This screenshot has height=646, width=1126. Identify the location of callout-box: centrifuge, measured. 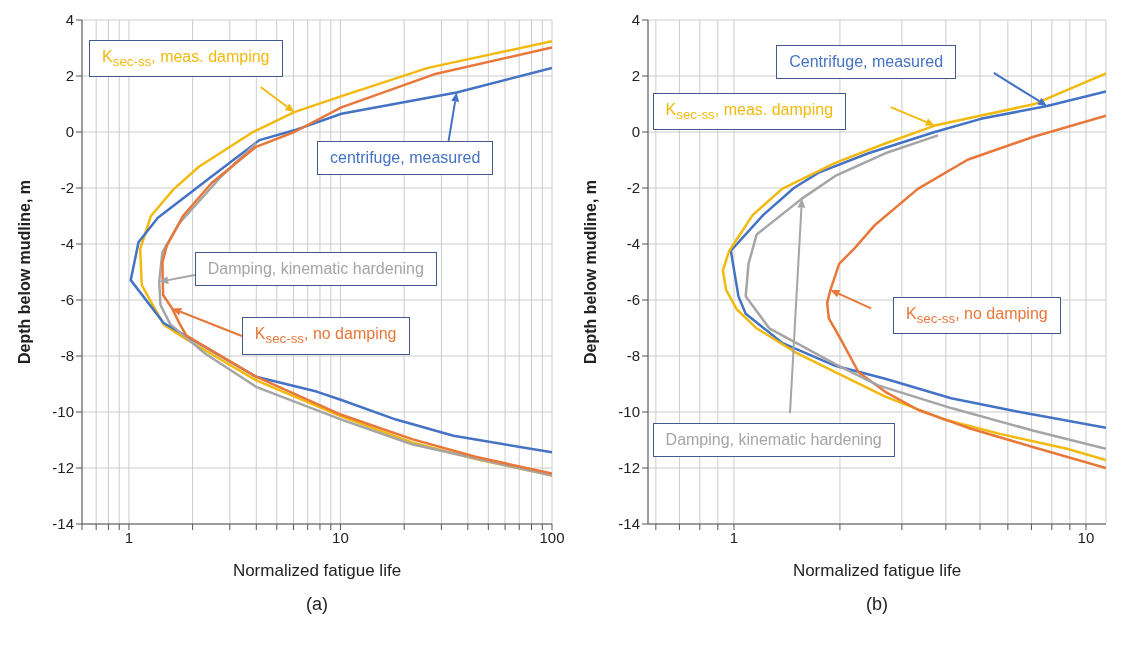
(405, 157).